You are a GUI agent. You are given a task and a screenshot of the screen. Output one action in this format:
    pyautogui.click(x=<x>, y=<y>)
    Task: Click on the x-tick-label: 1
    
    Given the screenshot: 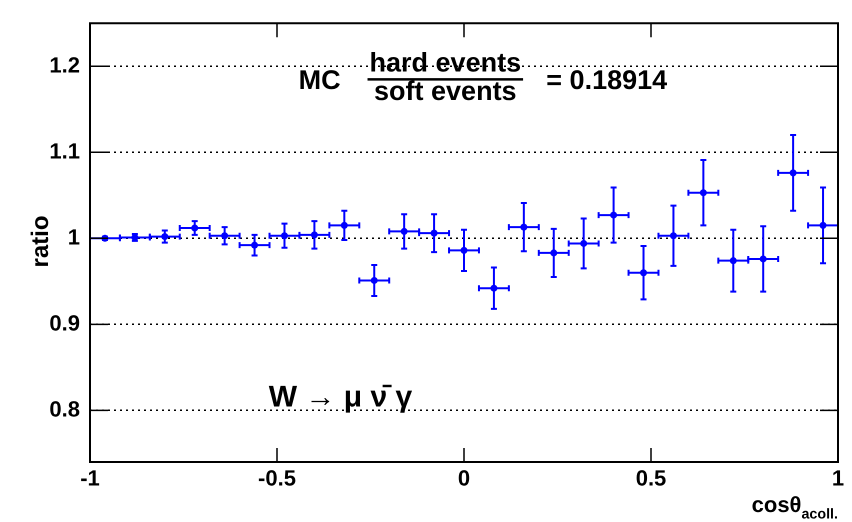 What is the action you would take?
    pyautogui.click(x=838, y=477)
    